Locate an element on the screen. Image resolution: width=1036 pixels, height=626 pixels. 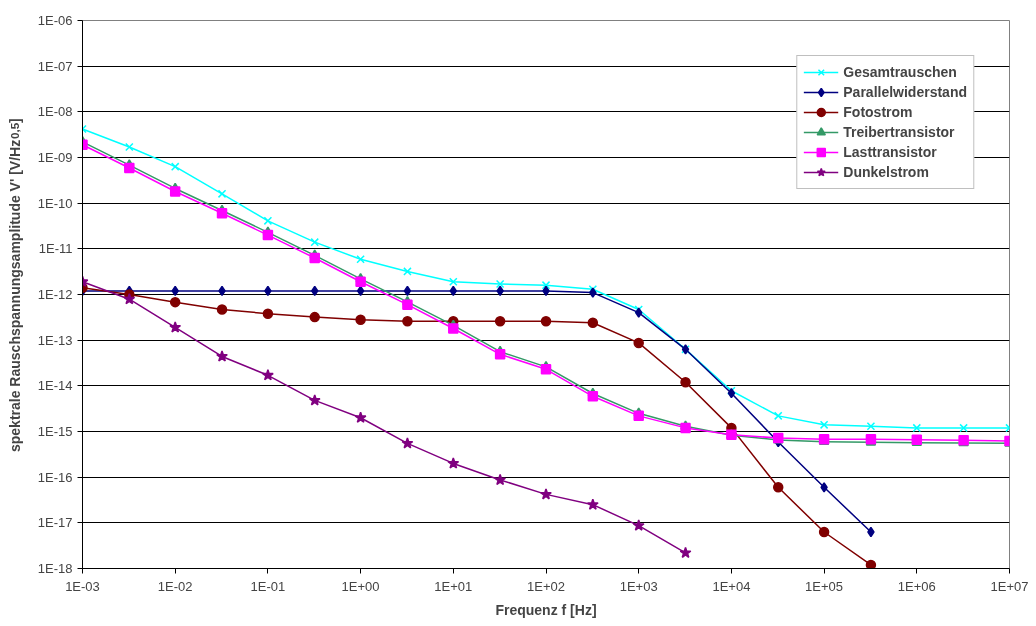
y-tick-label: 1E-16 is located at coordinates (55, 477).